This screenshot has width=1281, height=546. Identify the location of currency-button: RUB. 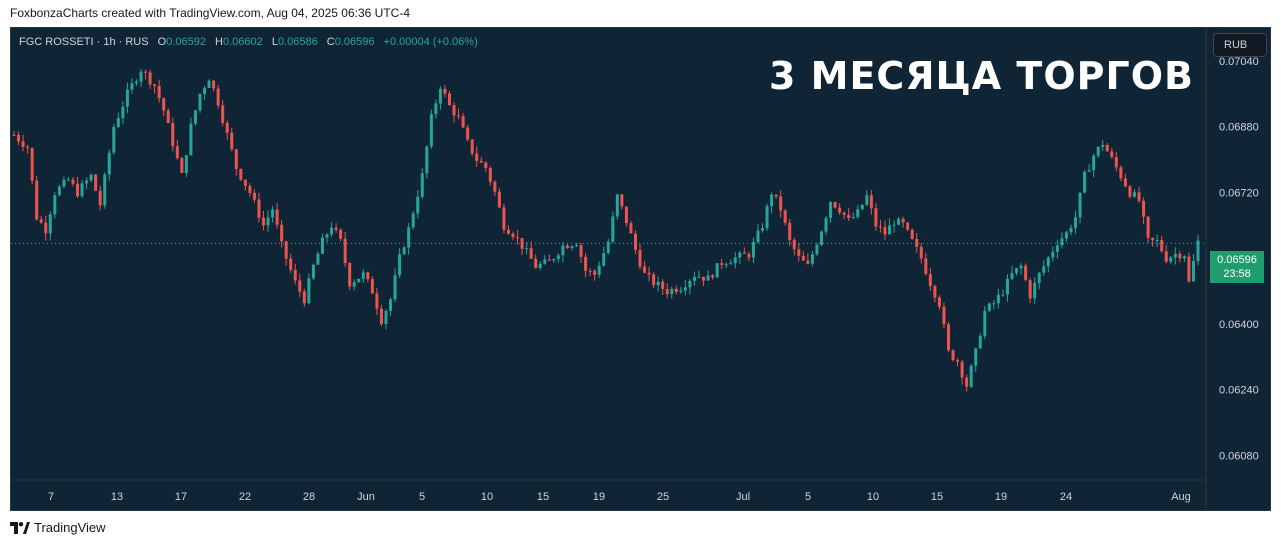
(1240, 45).